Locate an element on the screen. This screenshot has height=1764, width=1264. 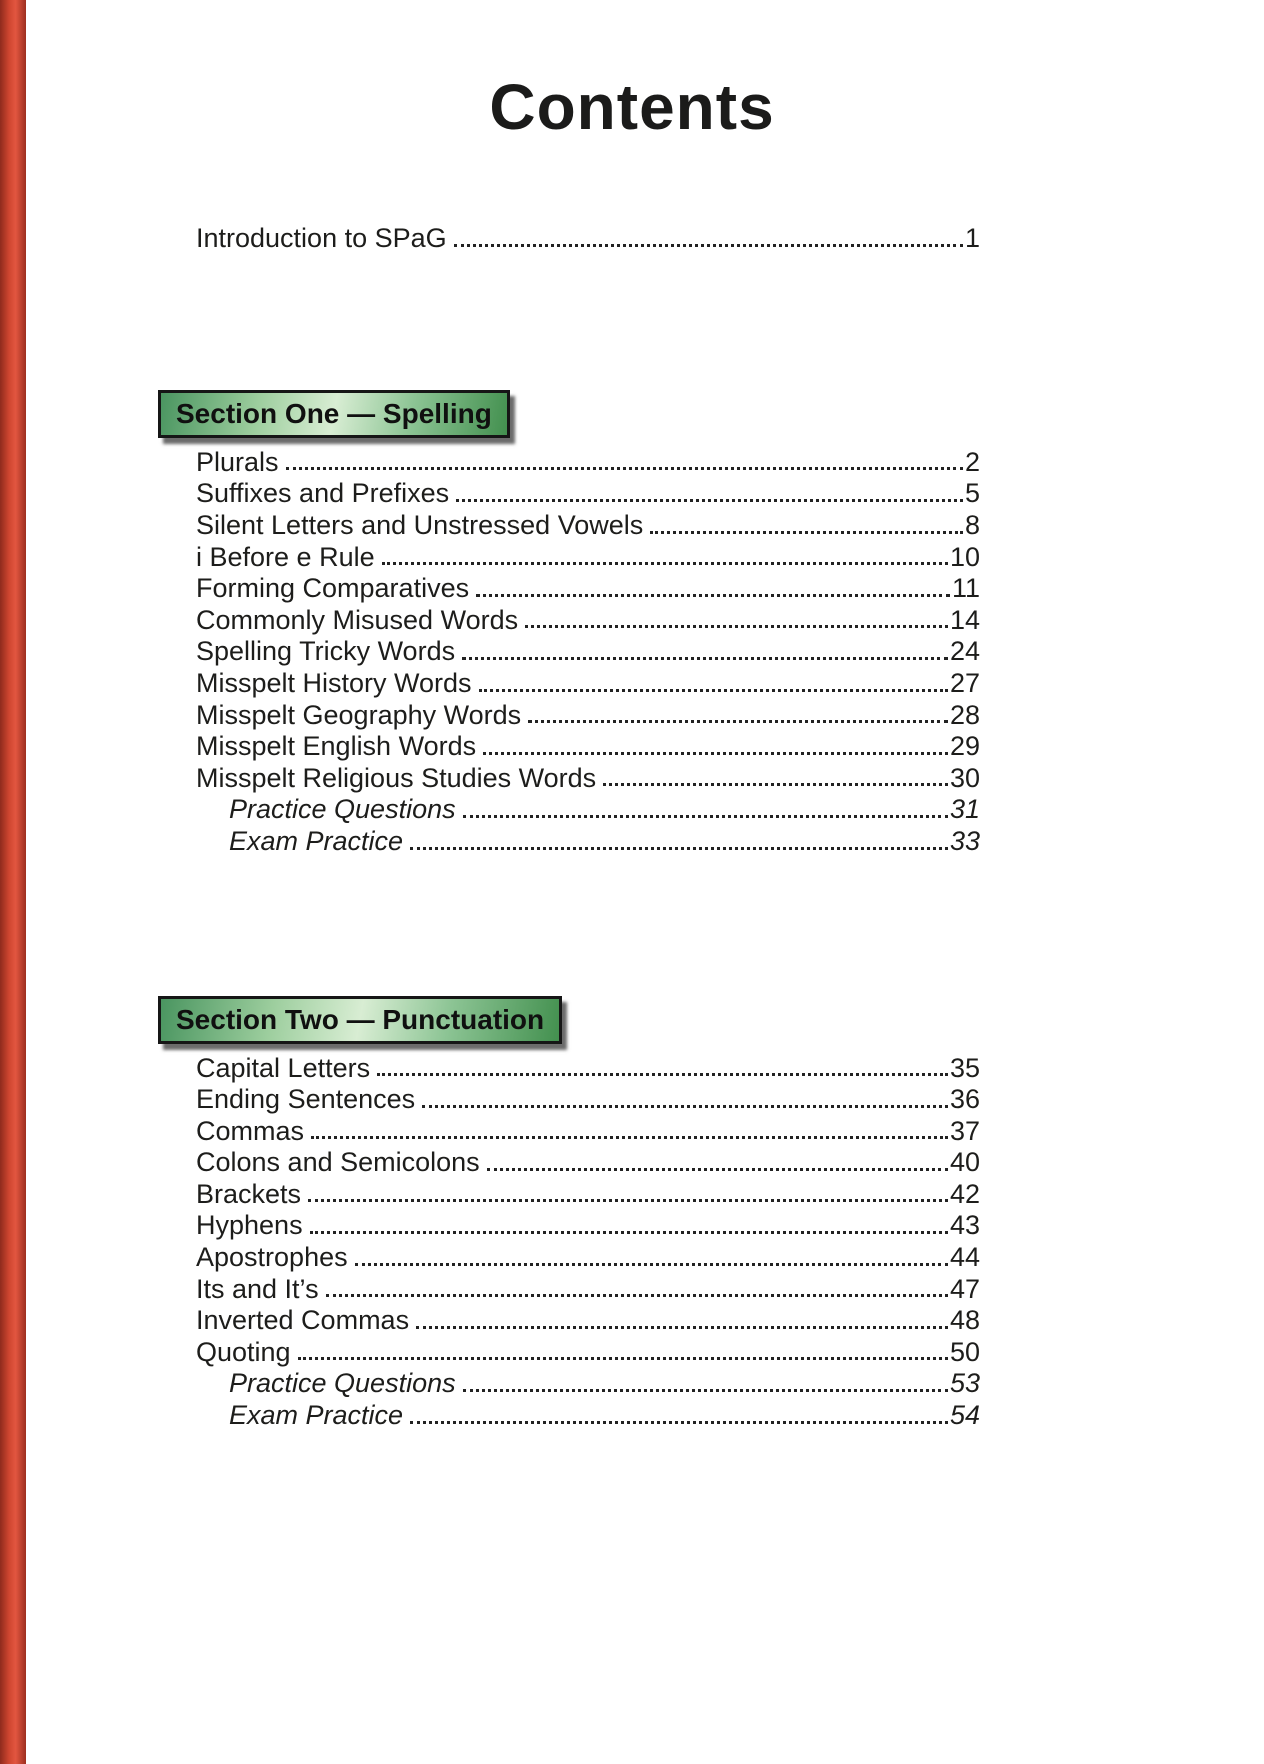
page-edge-red-strip is located at coordinates (13, 882).